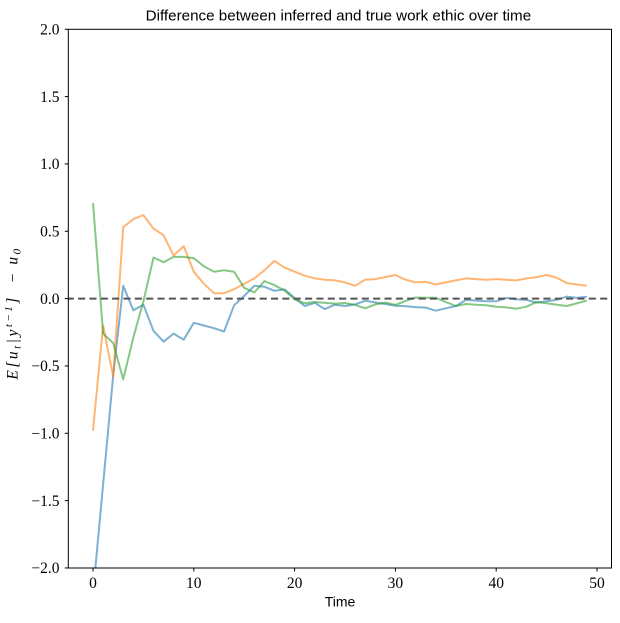  I want to click on svg-text: −1.0, so click(45, 434).